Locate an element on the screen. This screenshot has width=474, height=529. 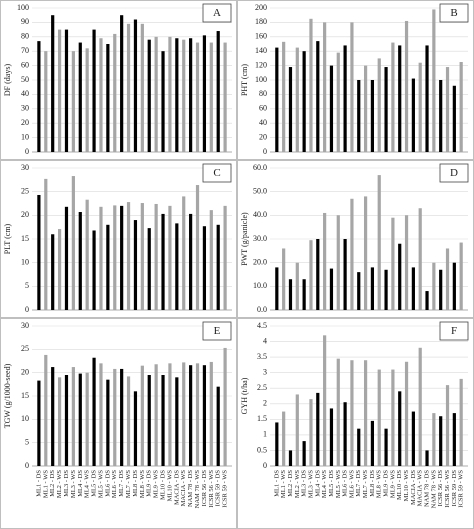
y-tick-label: 140 is located at coordinates (261, 50).